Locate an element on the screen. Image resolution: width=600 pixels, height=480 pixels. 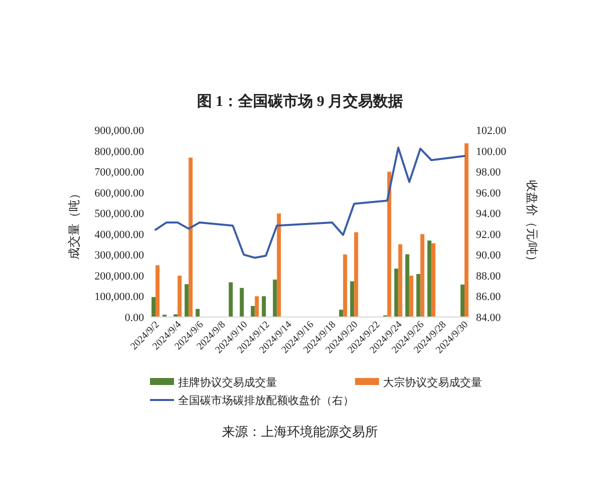
y2-tick-label: 96.00 is located at coordinates (489, 193).